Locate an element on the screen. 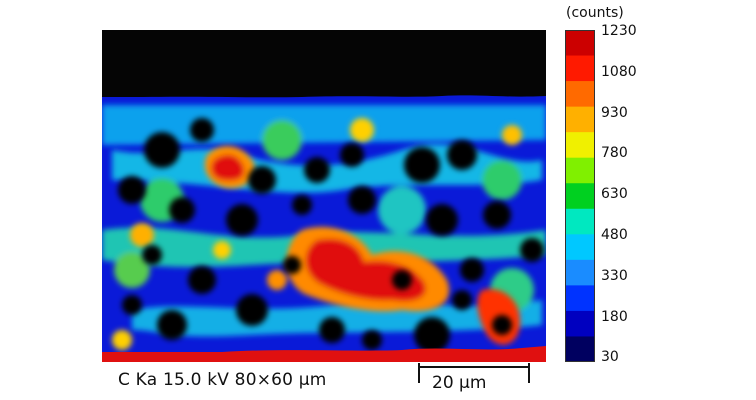  map-bottom-band is located at coordinates (324, 354).